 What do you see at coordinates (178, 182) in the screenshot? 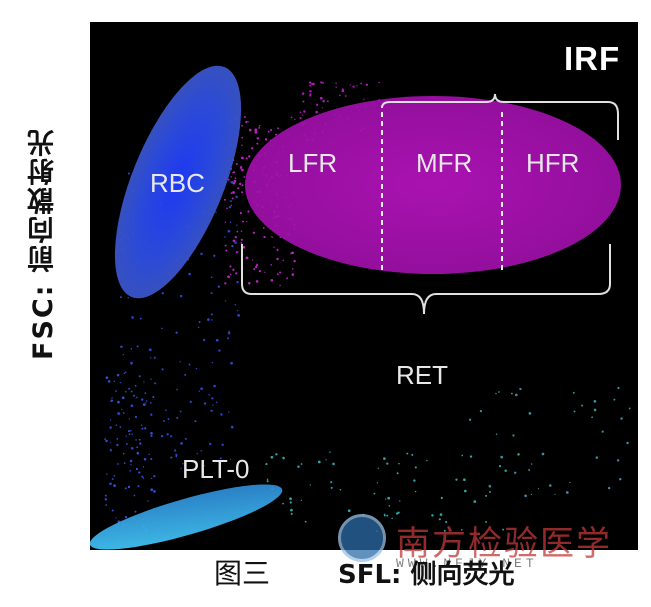
I see `rbc-gate` at bounding box center [178, 182].